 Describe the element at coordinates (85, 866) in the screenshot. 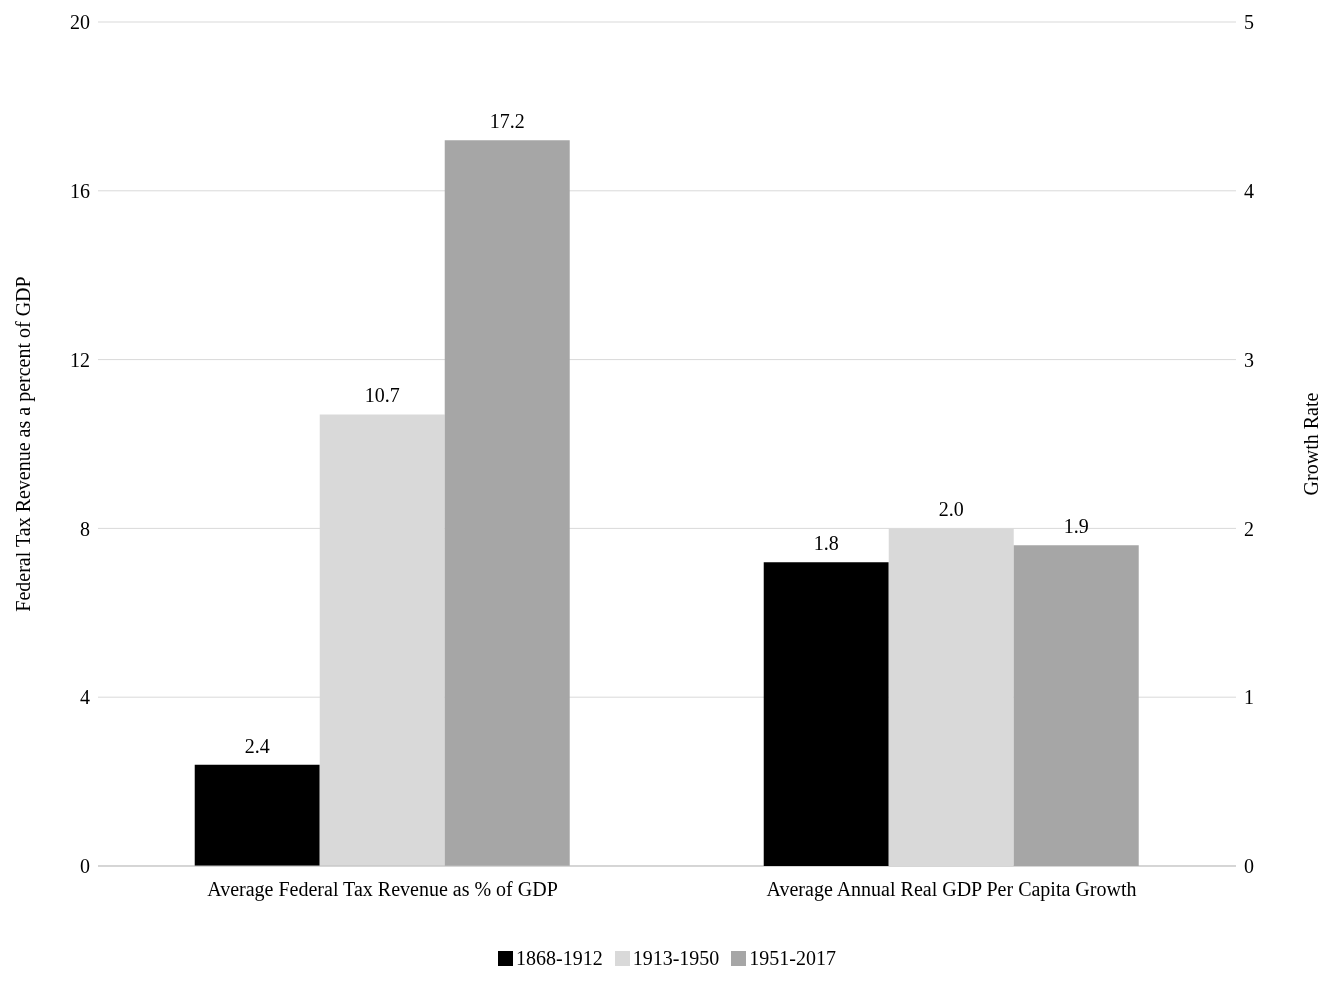

I see `y-tick-label: 0` at that location.